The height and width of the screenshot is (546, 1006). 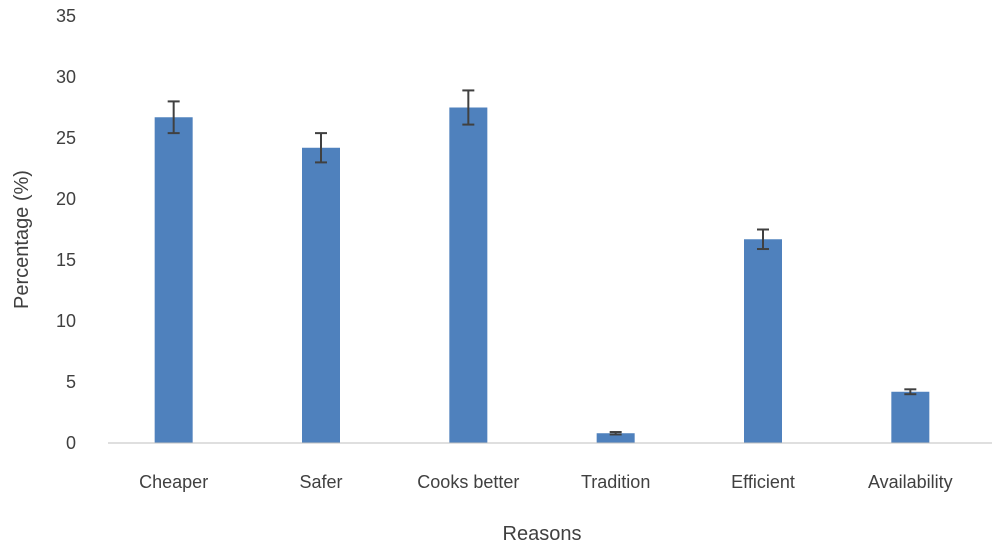 What do you see at coordinates (615, 482) in the screenshot?
I see `x-tick-label: Tradition` at bounding box center [615, 482].